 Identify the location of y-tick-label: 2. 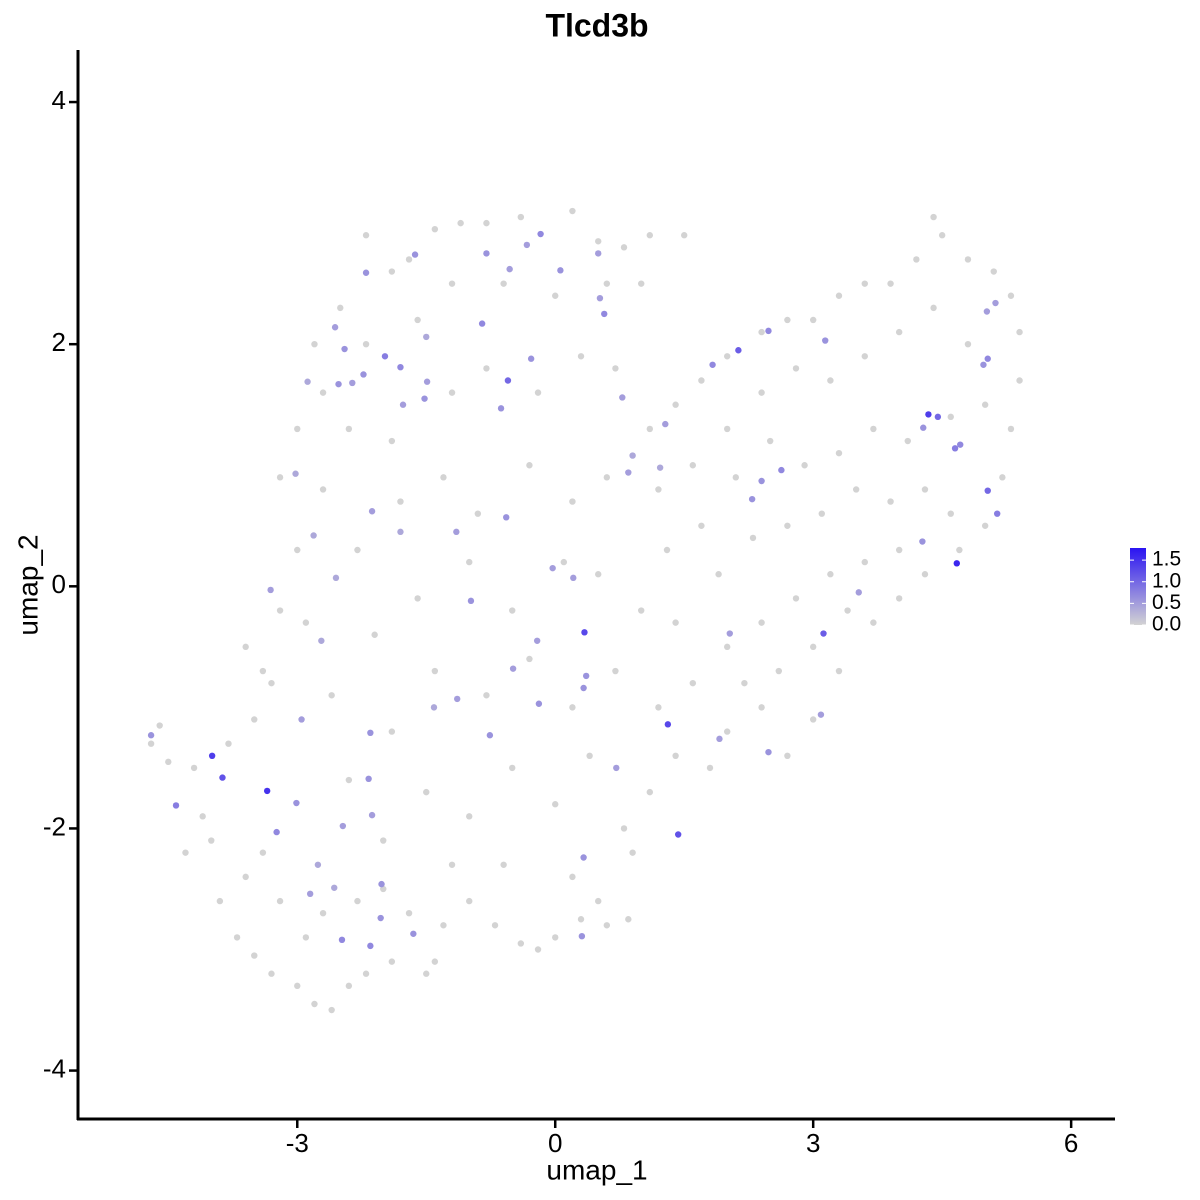
(59, 342).